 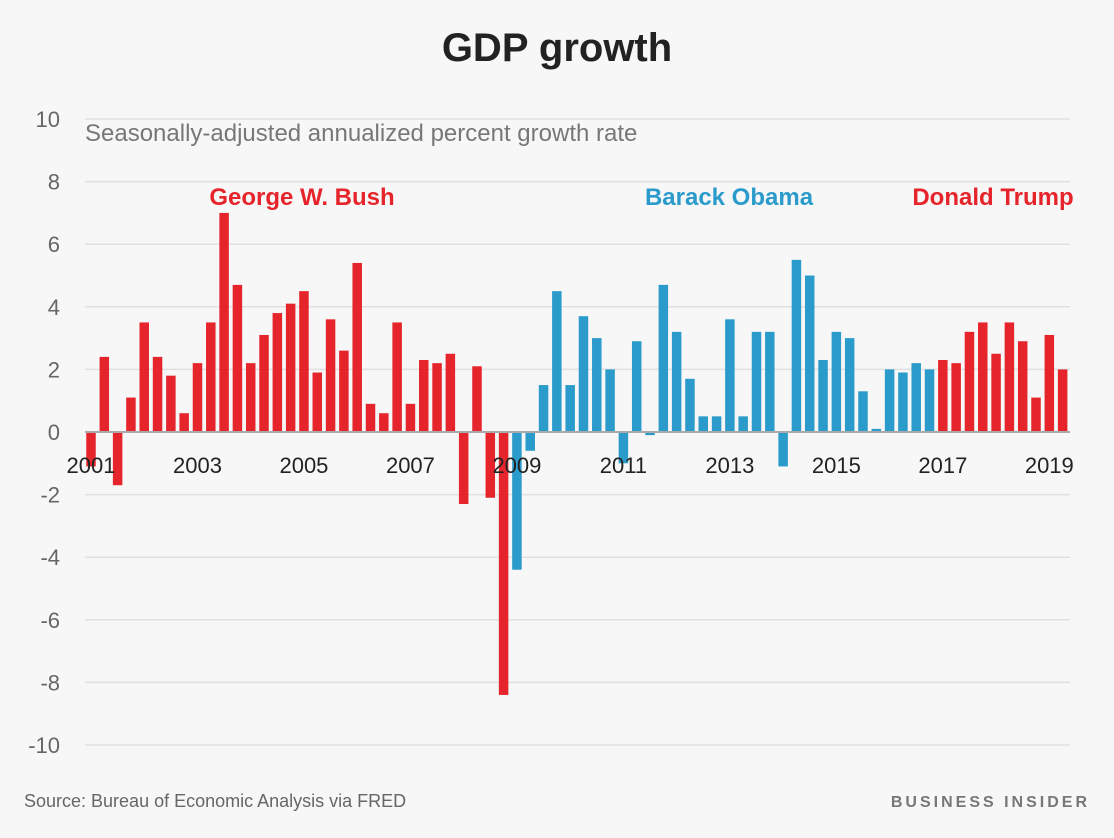 I want to click on y-tick-label: 2, so click(x=54, y=369).